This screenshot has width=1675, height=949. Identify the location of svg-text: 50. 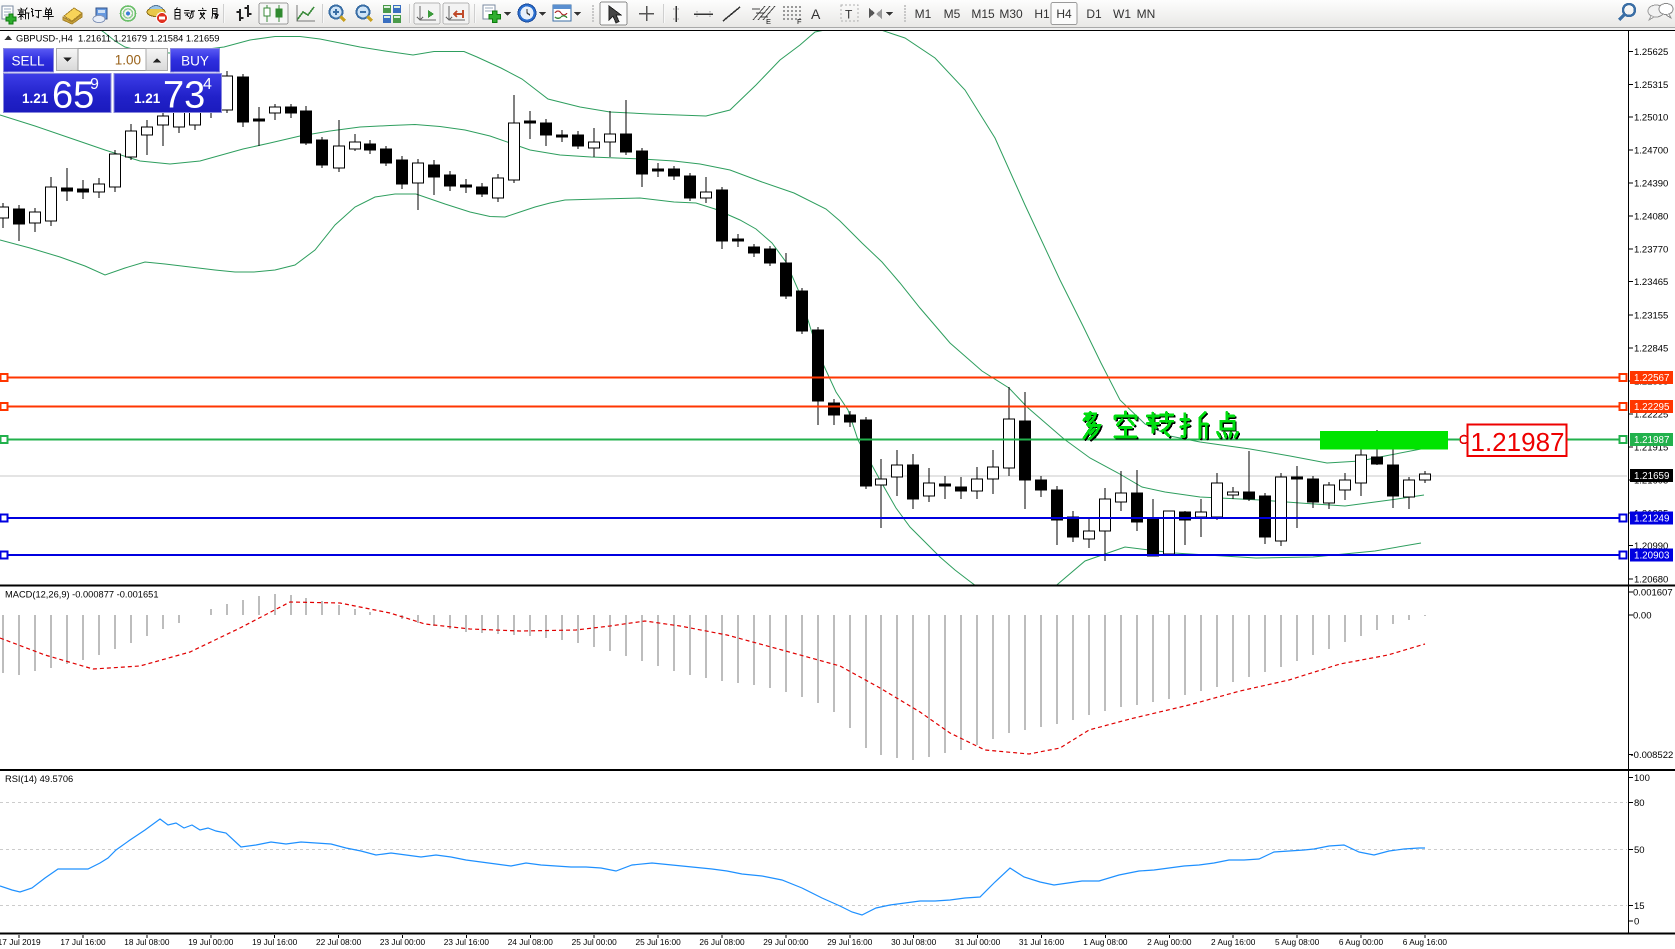
(1639, 850).